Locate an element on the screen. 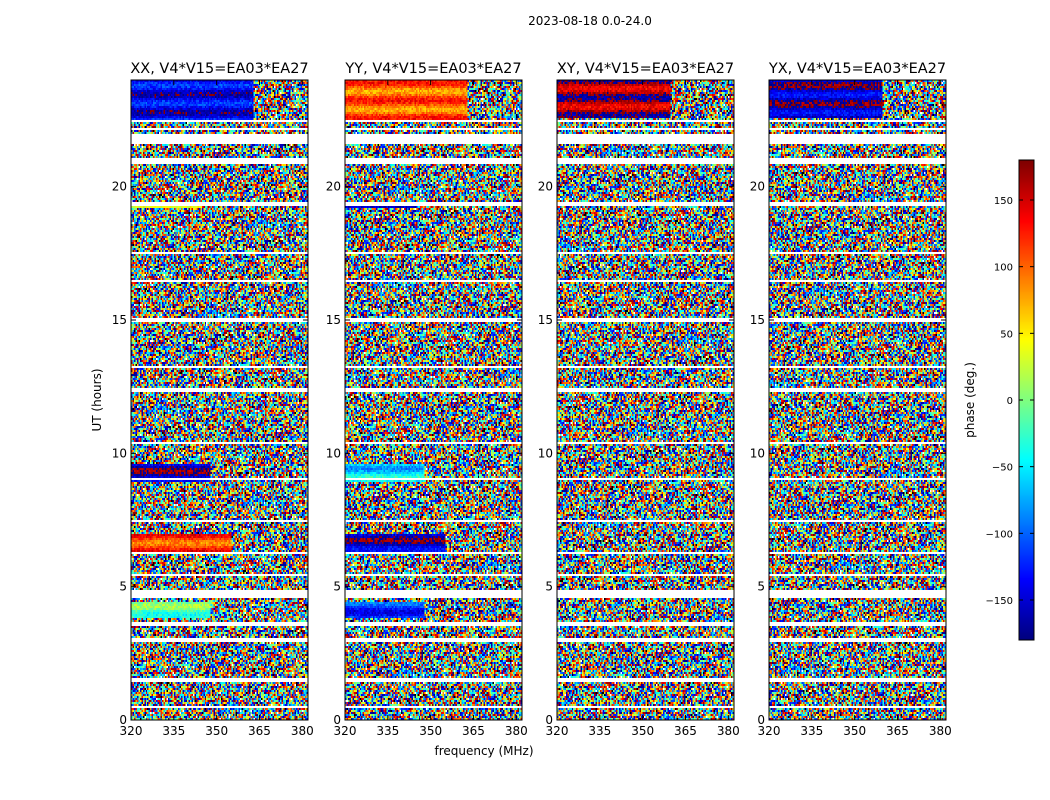 The height and width of the screenshot is (800, 1050). colorbar-gradient is located at coordinates (1026, 400).